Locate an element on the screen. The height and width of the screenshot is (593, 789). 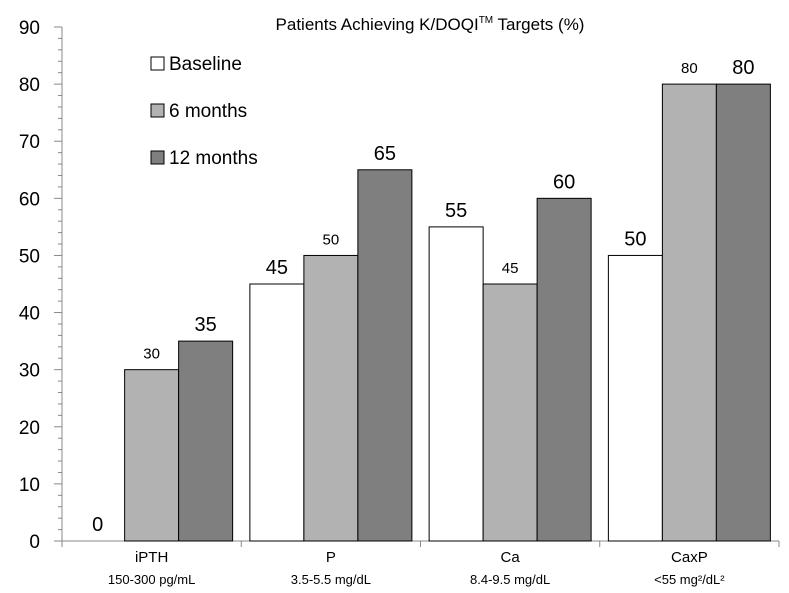
y-tick-label: 30 is located at coordinates (29, 371).